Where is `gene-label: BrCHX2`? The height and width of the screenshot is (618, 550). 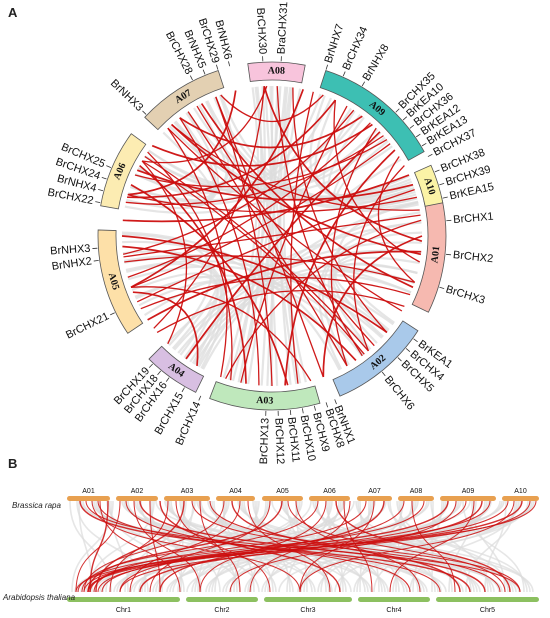 gene-label: BrCHX2 is located at coordinates (472, 257).